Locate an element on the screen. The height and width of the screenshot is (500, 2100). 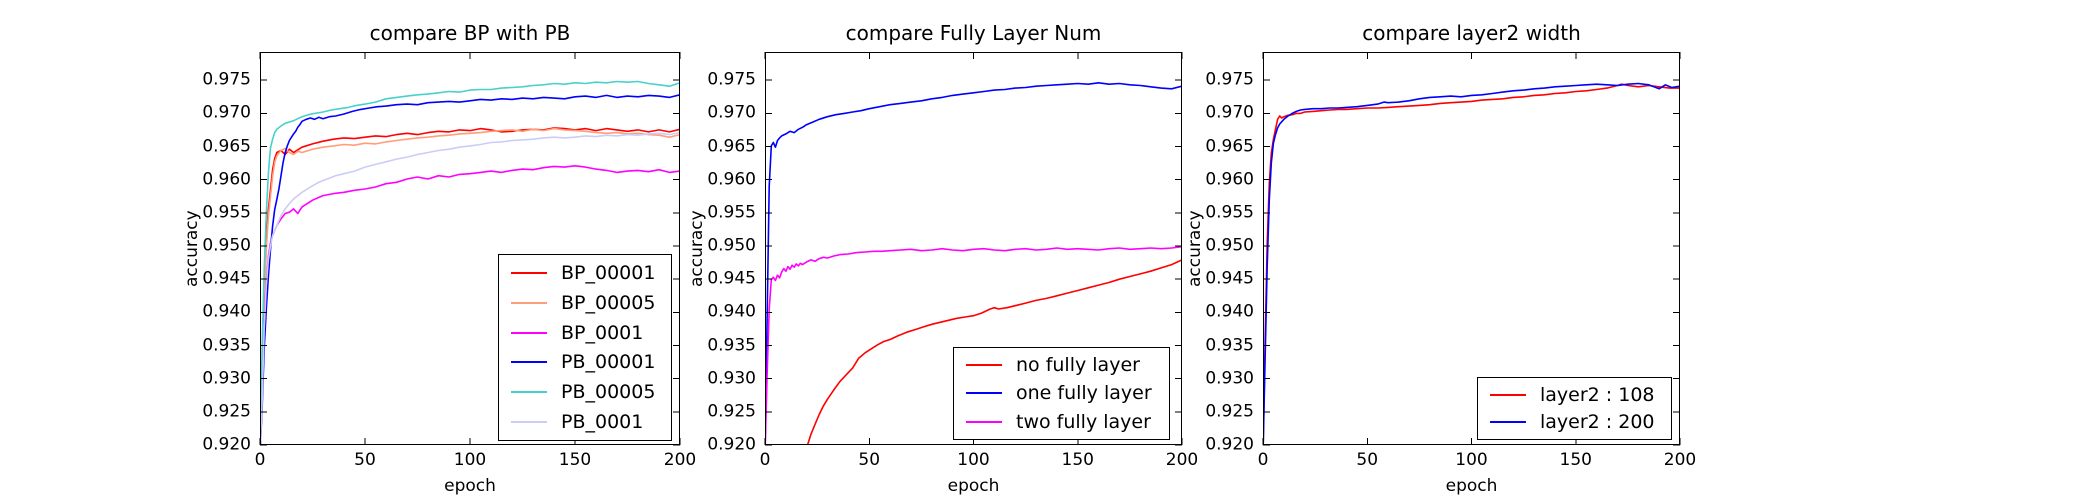
legend-label: layer2 : 200 is located at coordinates (1597, 422).